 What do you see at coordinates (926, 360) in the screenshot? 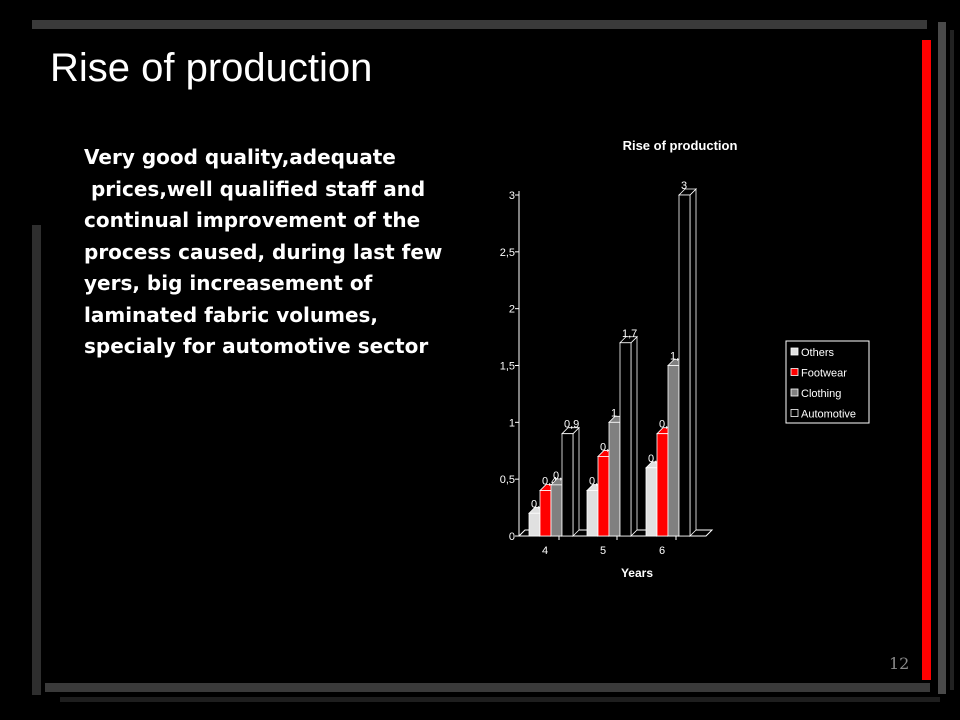
I see `frame-right-accent-red` at bounding box center [926, 360].